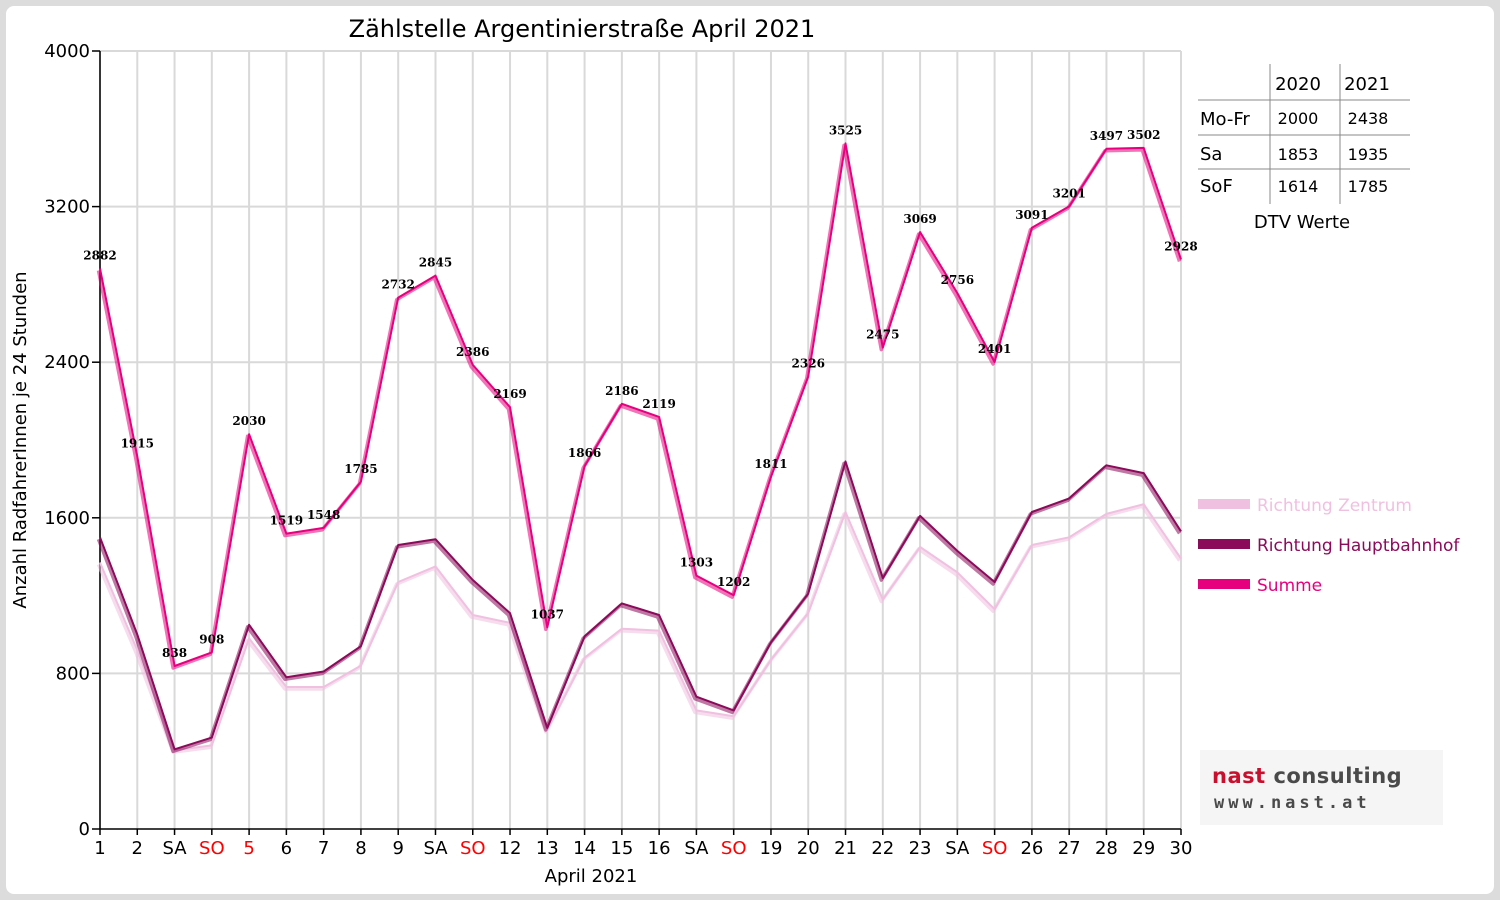 The height and width of the screenshot is (900, 1500). I want to click on logo-brand: nast consulting, so click(1307, 776).